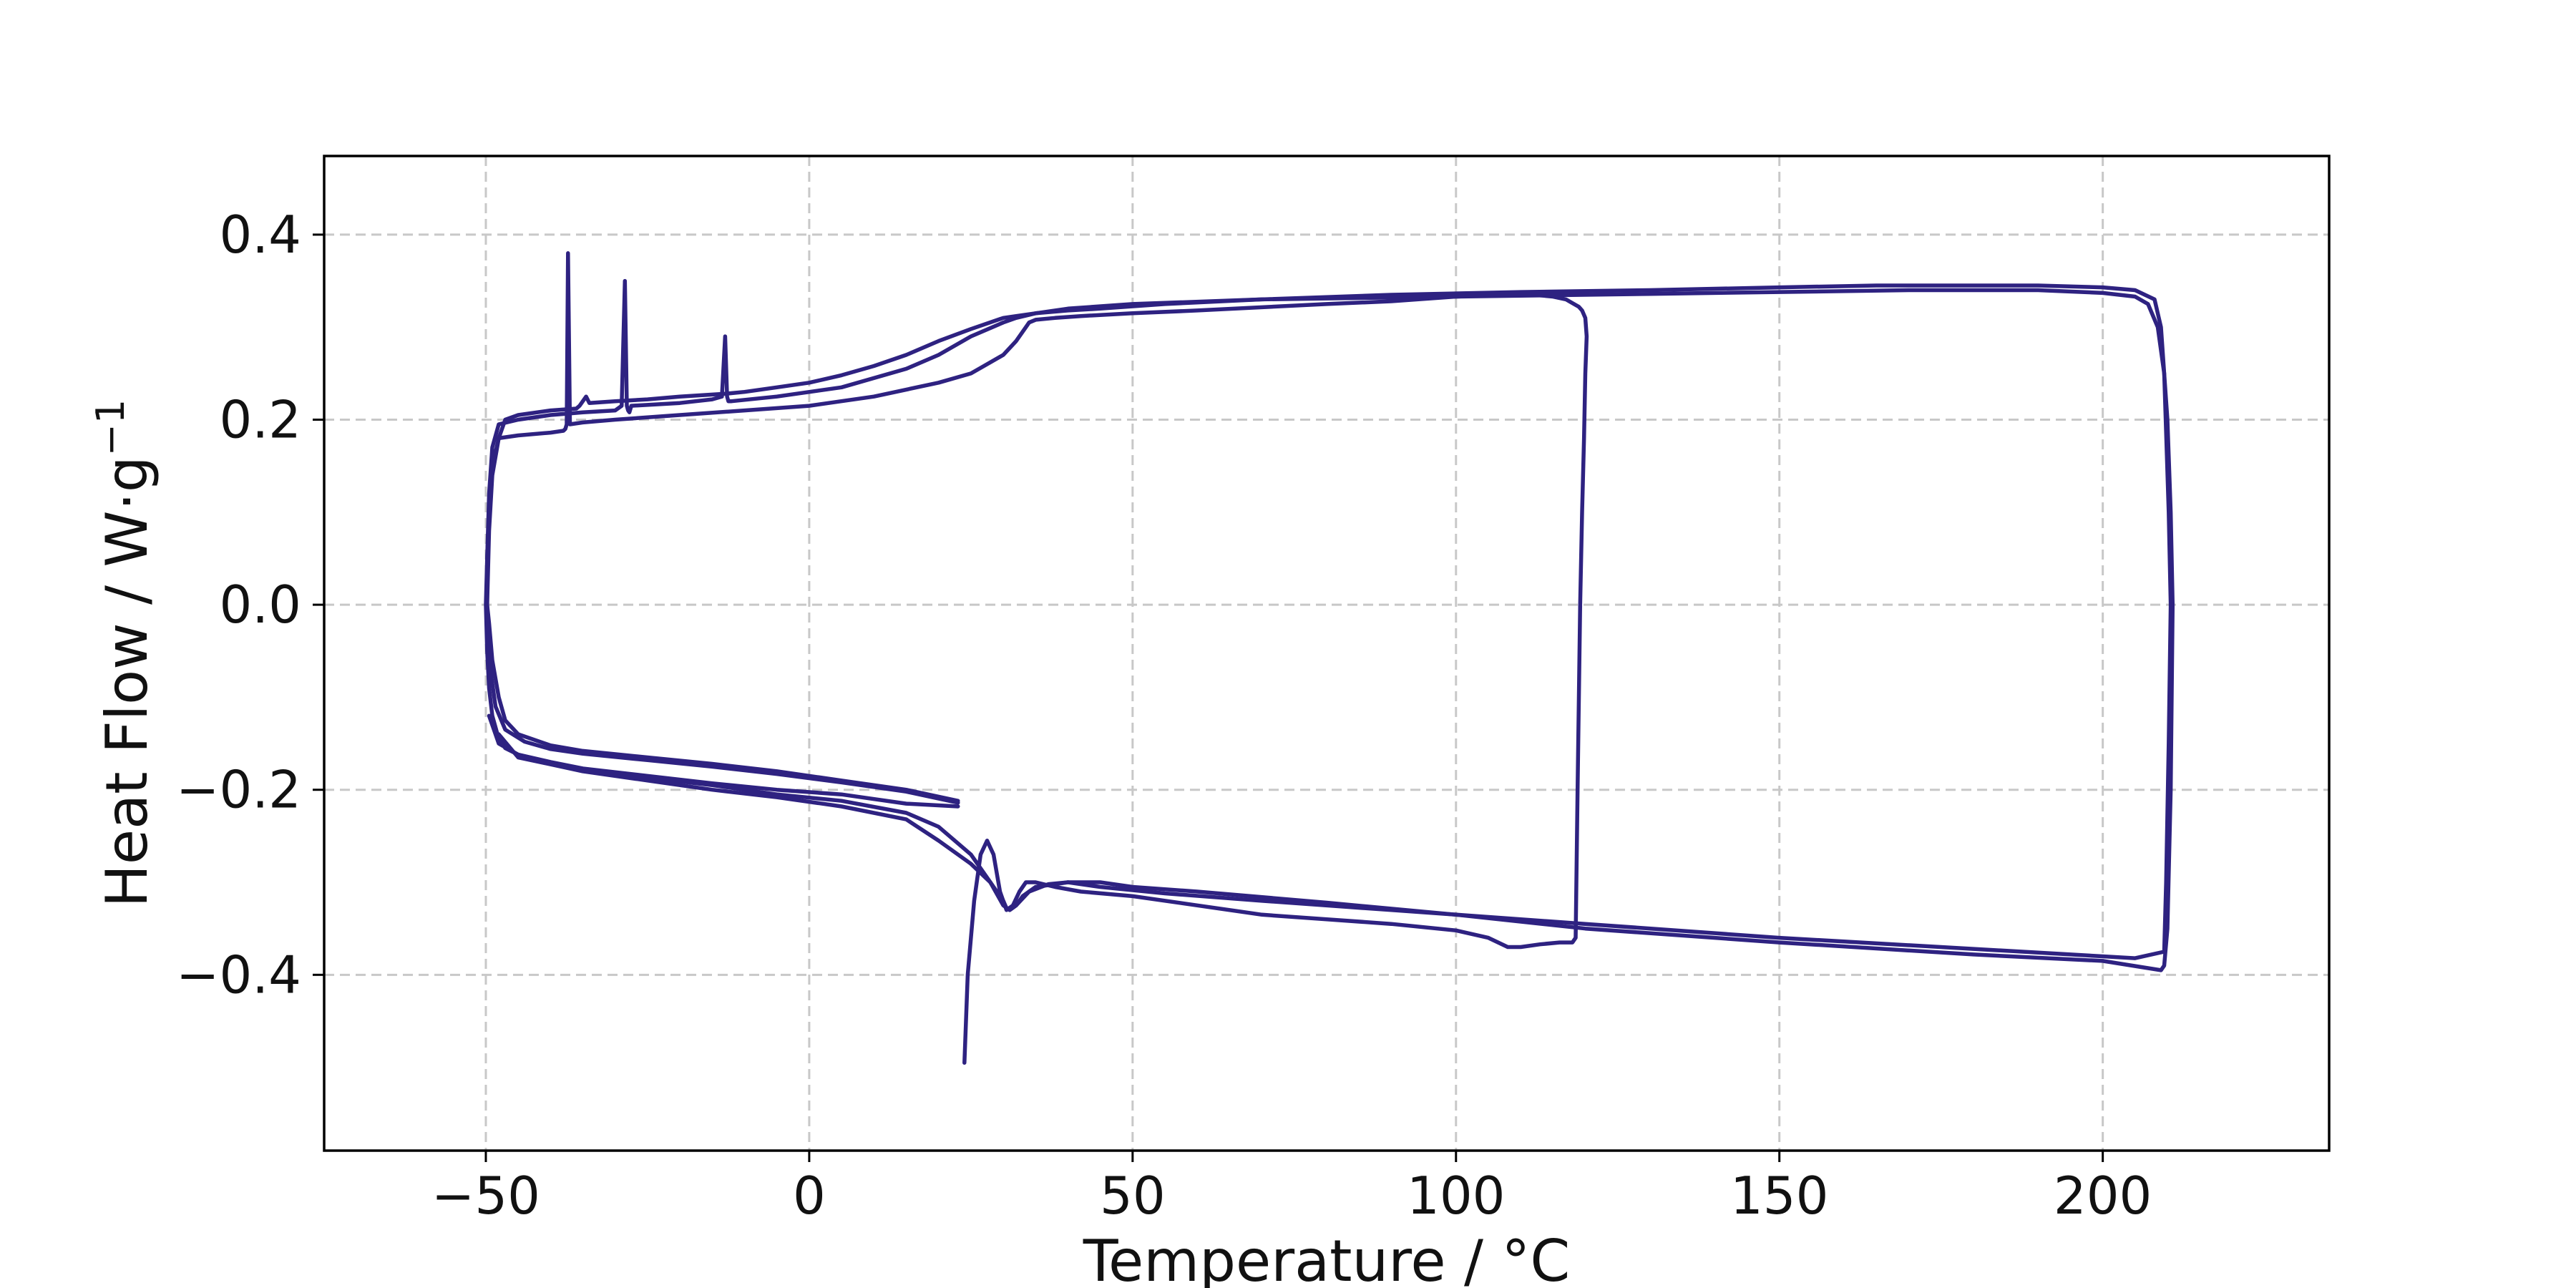 This screenshot has width=2576, height=1288. Describe the element at coordinates (1779, 1196) in the screenshot. I see `x-tick-label: 150` at that location.